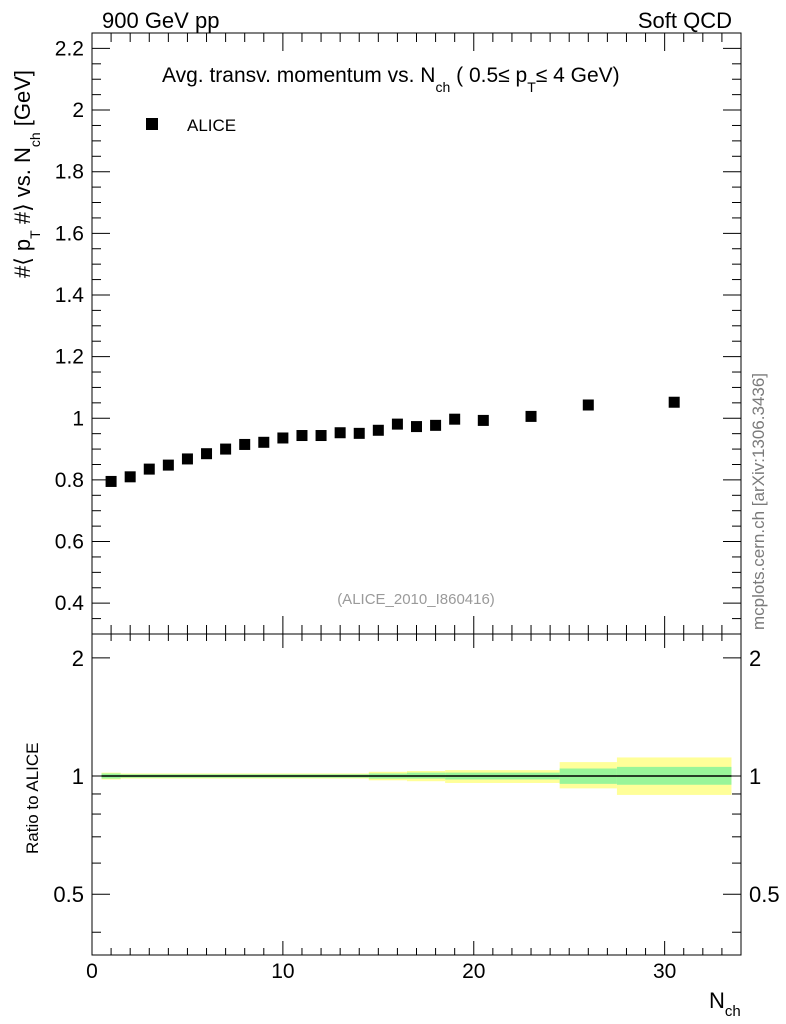 The height and width of the screenshot is (1024, 786). Describe the element at coordinates (473, 971) in the screenshot. I see `xtick-label: 20` at that location.